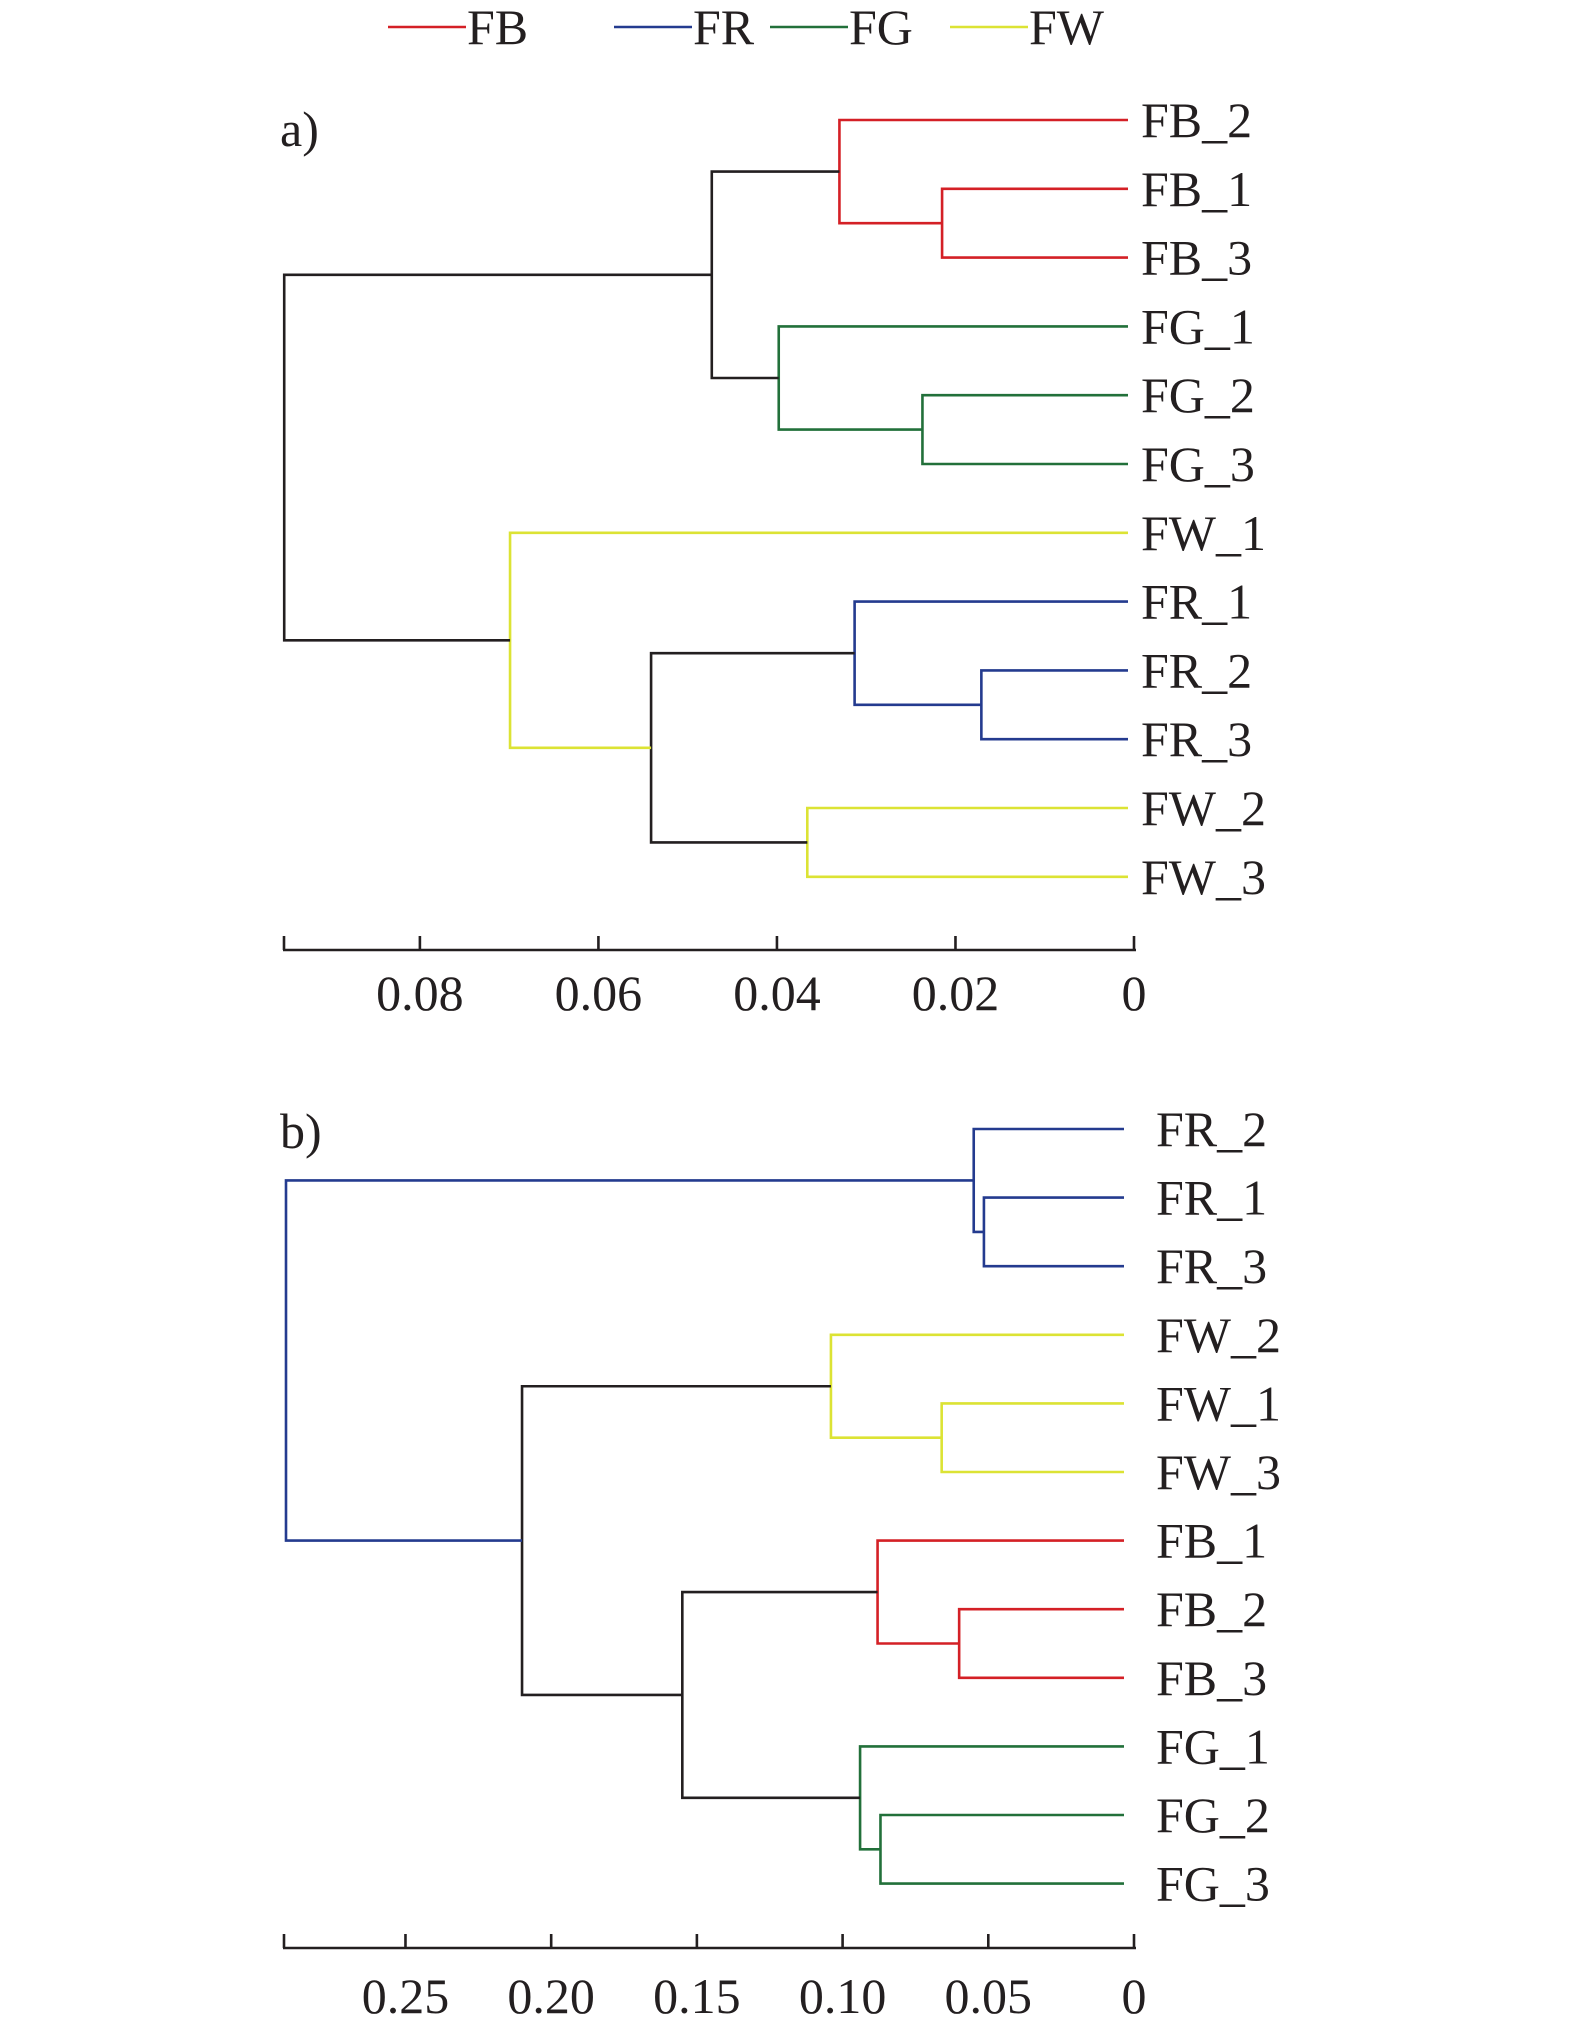  What do you see at coordinates (843, 1996) in the screenshot?
I see `x-tick-label: 0.10` at bounding box center [843, 1996].